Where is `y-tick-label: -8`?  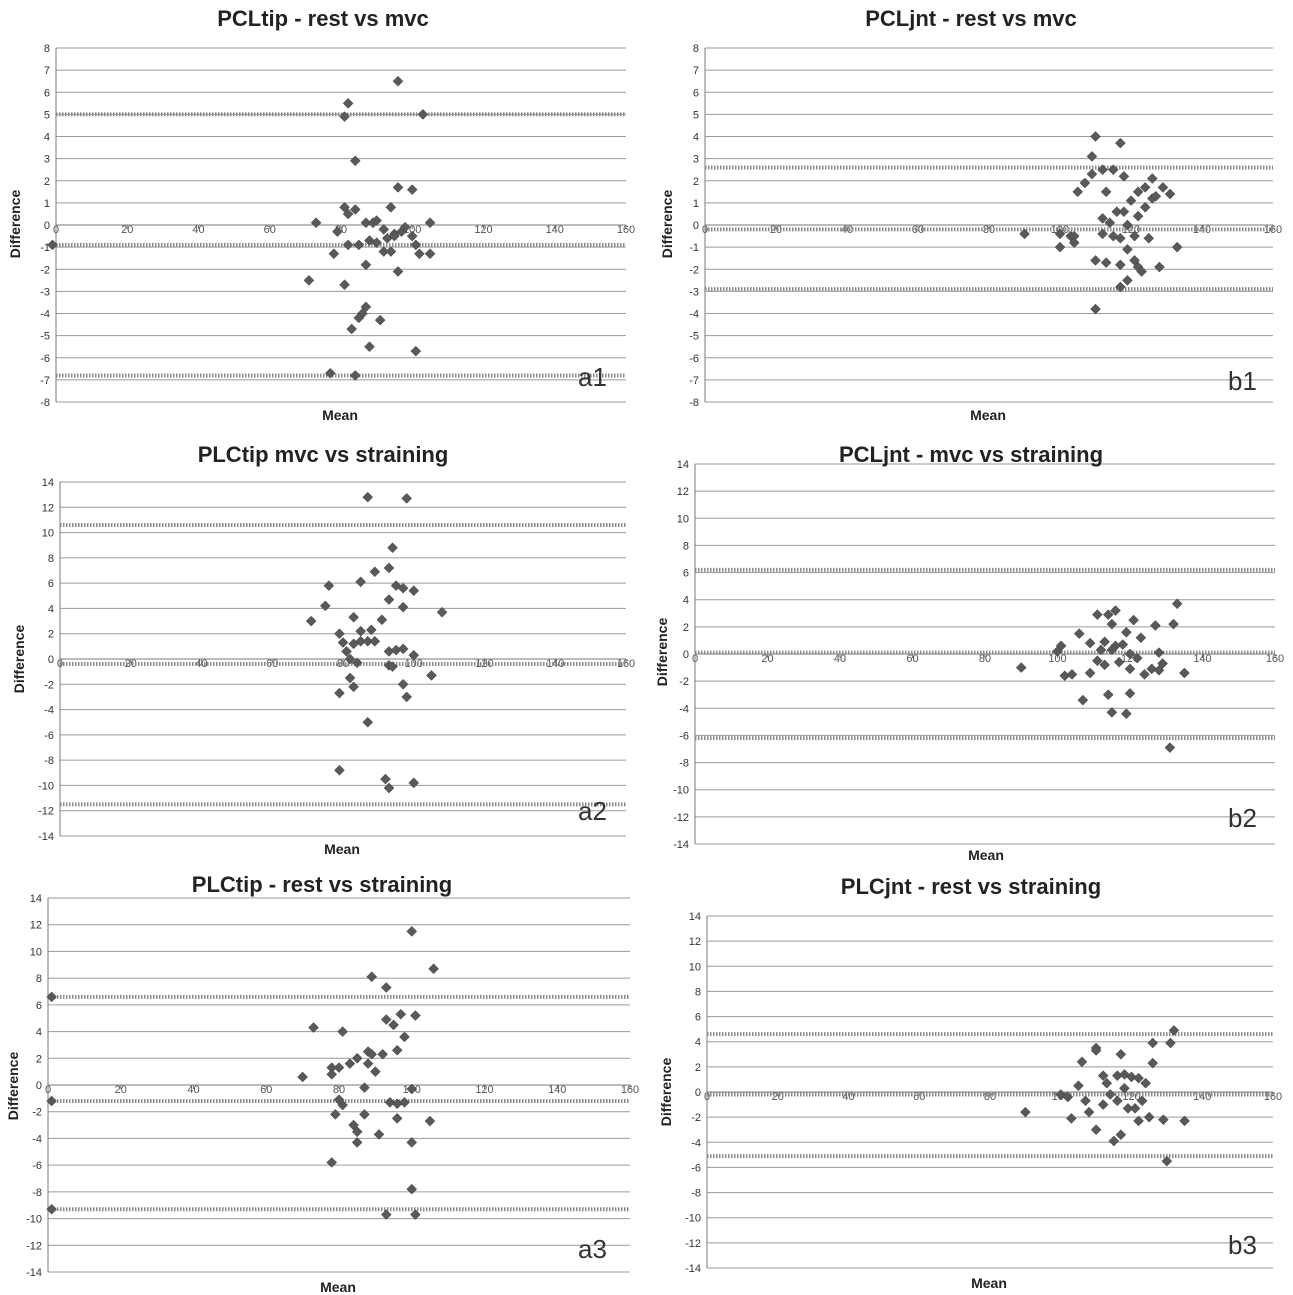
y-tick-label: -8 is located at coordinates (696, 1194).